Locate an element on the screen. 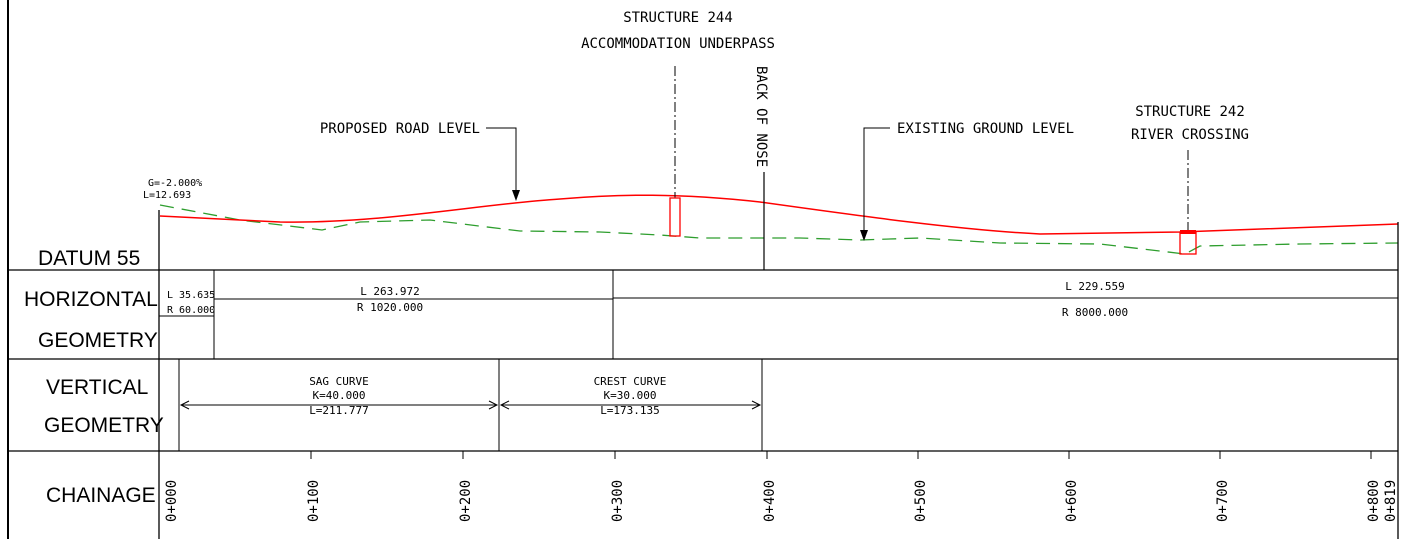 The width and height of the screenshot is (1408, 539). proposed-road-label: PROPOSED ROAD LEVEL is located at coordinates (400, 129).